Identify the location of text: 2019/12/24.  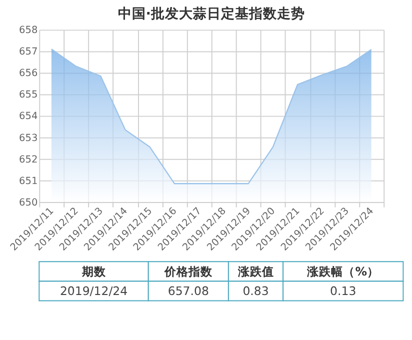
(94, 291).